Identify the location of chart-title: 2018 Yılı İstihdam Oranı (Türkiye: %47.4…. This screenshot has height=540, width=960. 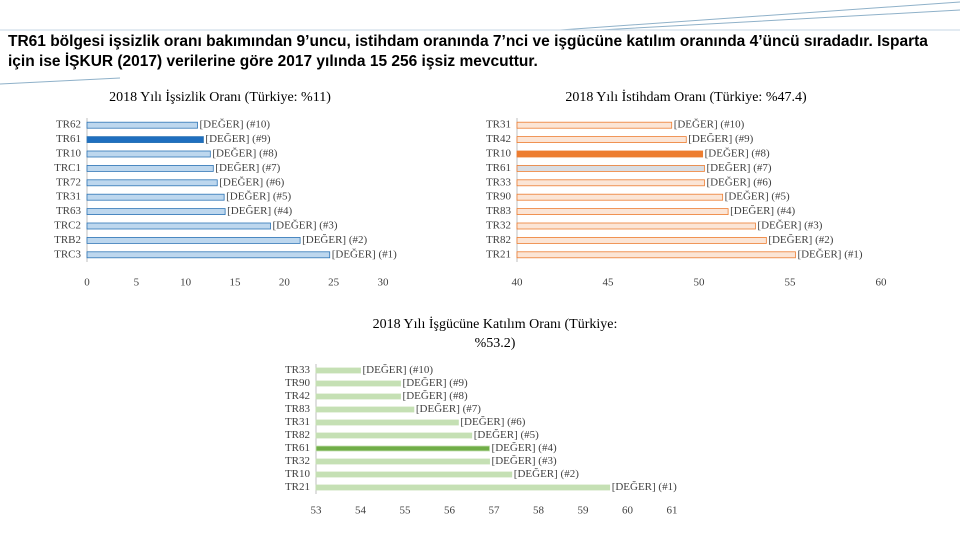
(686, 97).